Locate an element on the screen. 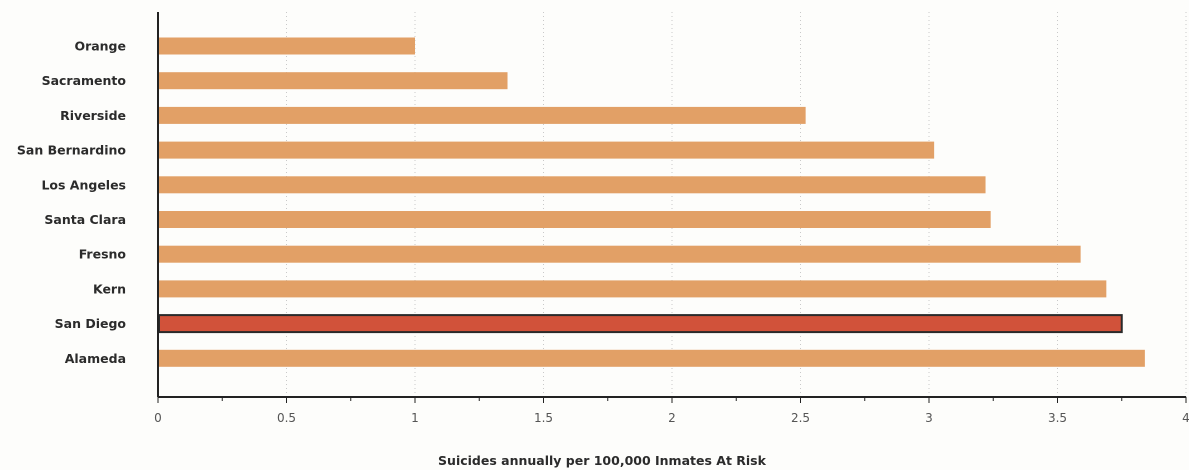 This screenshot has height=470, width=1189. category-label-sacramento: Sacramento is located at coordinates (84, 80).